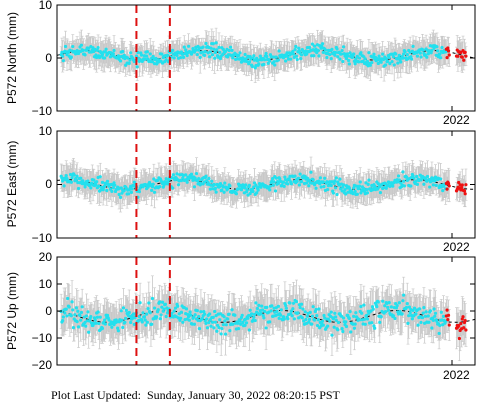 This screenshot has width=481, height=404. What do you see at coordinates (42, 238) in the screenshot?
I see `east-ytick-label: −10` at bounding box center [42, 238].